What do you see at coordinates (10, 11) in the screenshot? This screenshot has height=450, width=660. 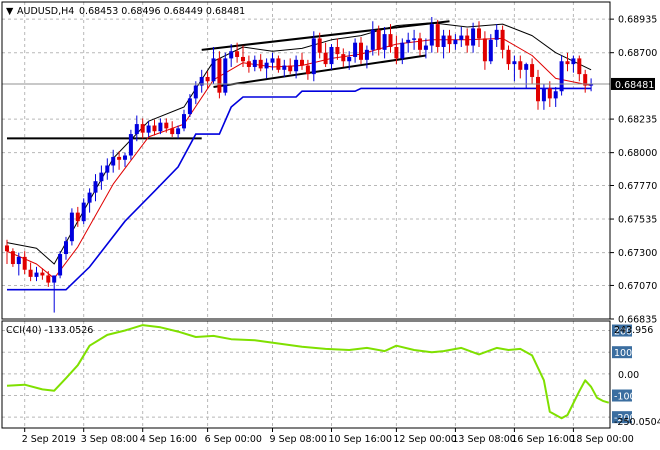 I see `chart-direction-icon: ▼` at bounding box center [10, 11].